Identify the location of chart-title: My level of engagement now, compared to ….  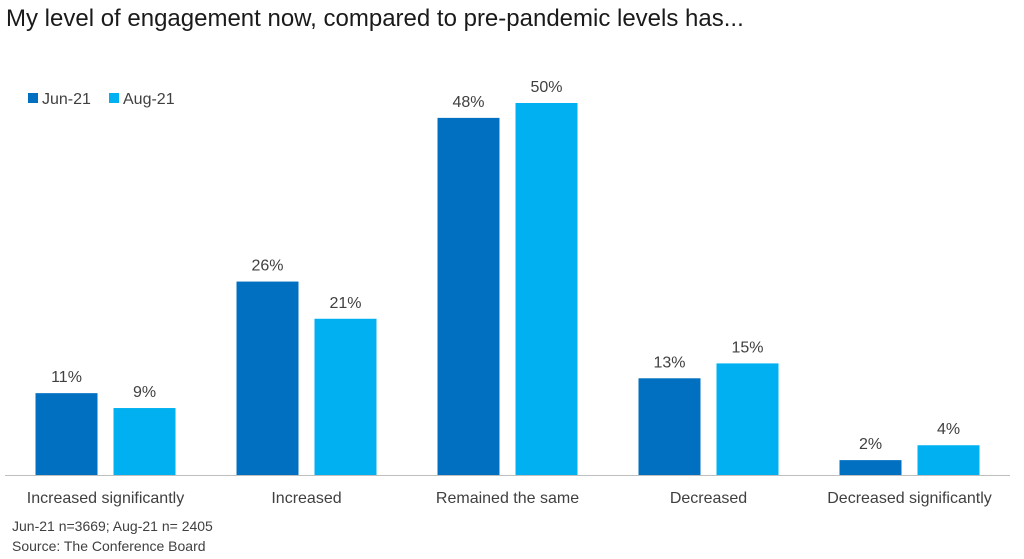
(375, 18).